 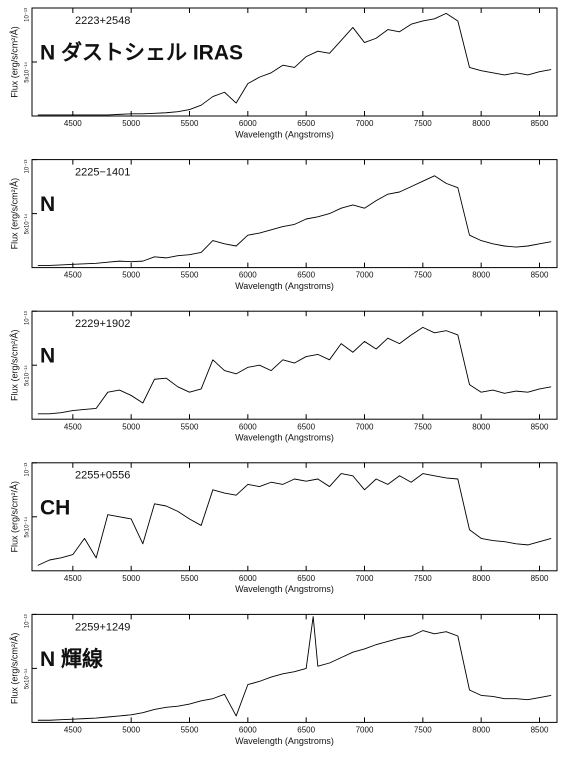 I want to click on spectrum-id: 2223+2548, so click(x=102, y=21).